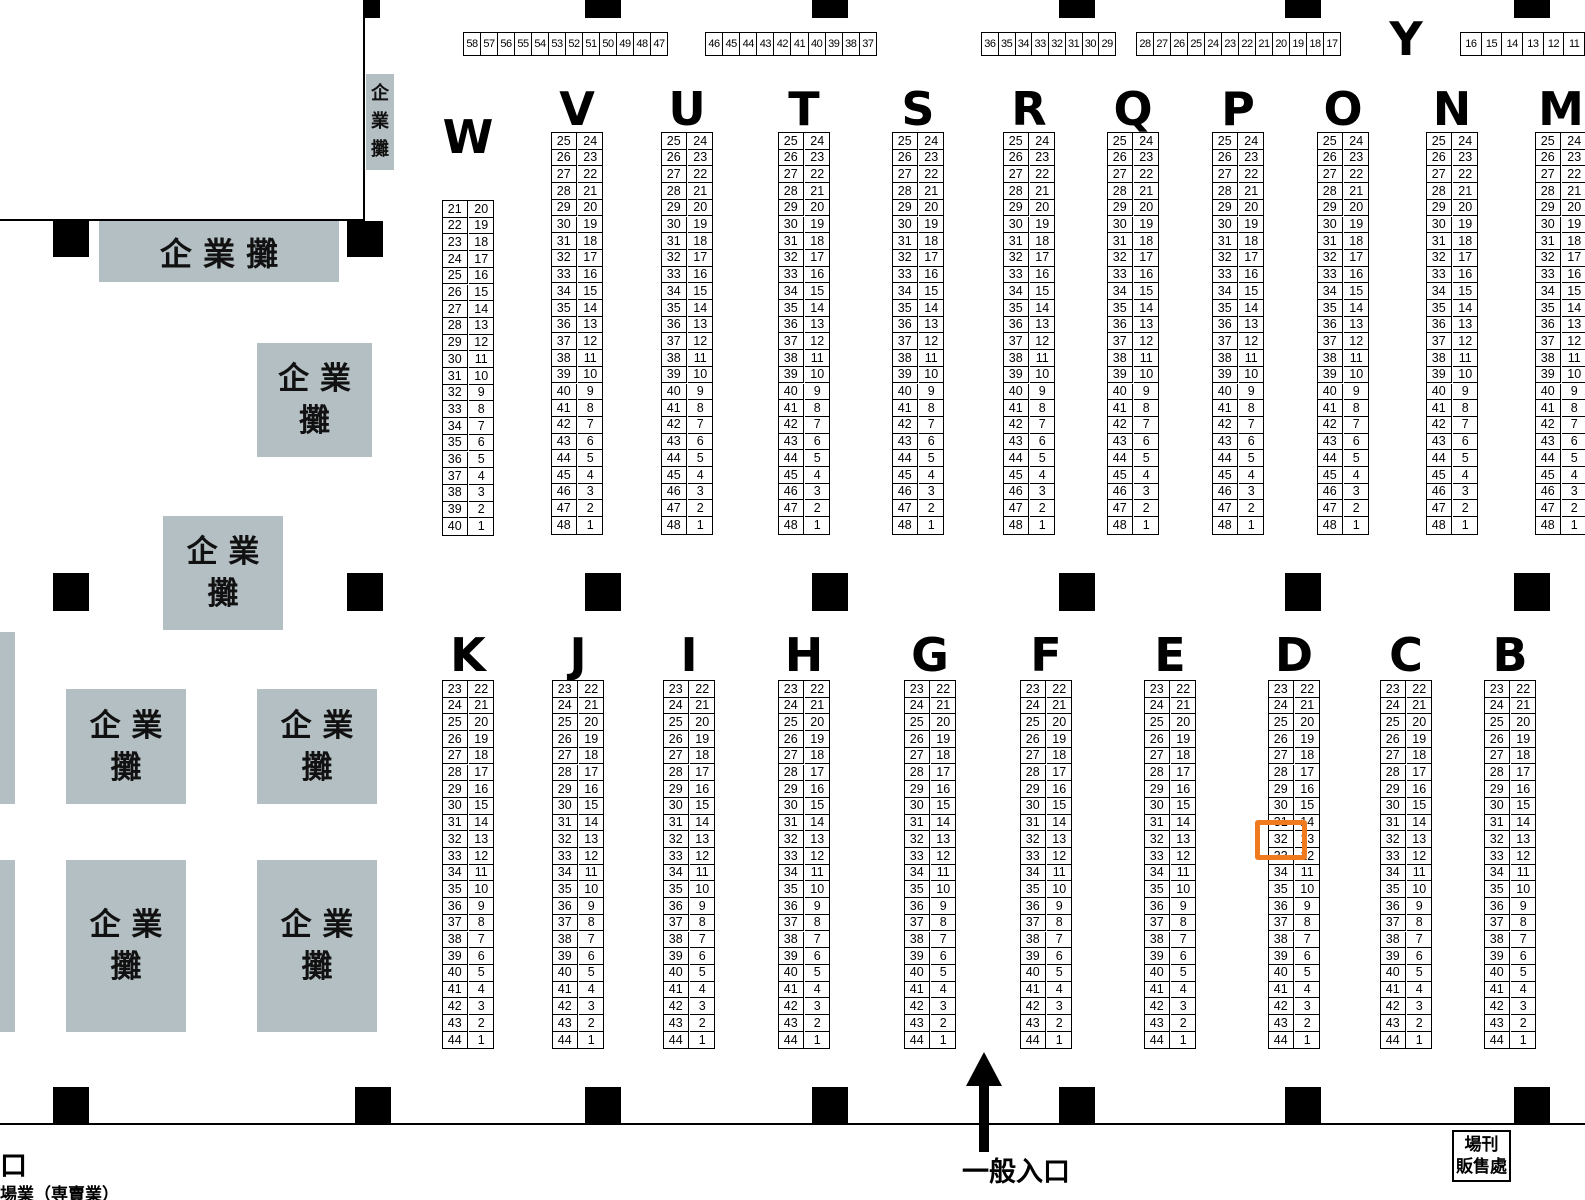 Image resolution: width=1585 pixels, height=1200 pixels. What do you see at coordinates (817, 689) in the screenshot?
I see `booth-cell: 22` at bounding box center [817, 689].